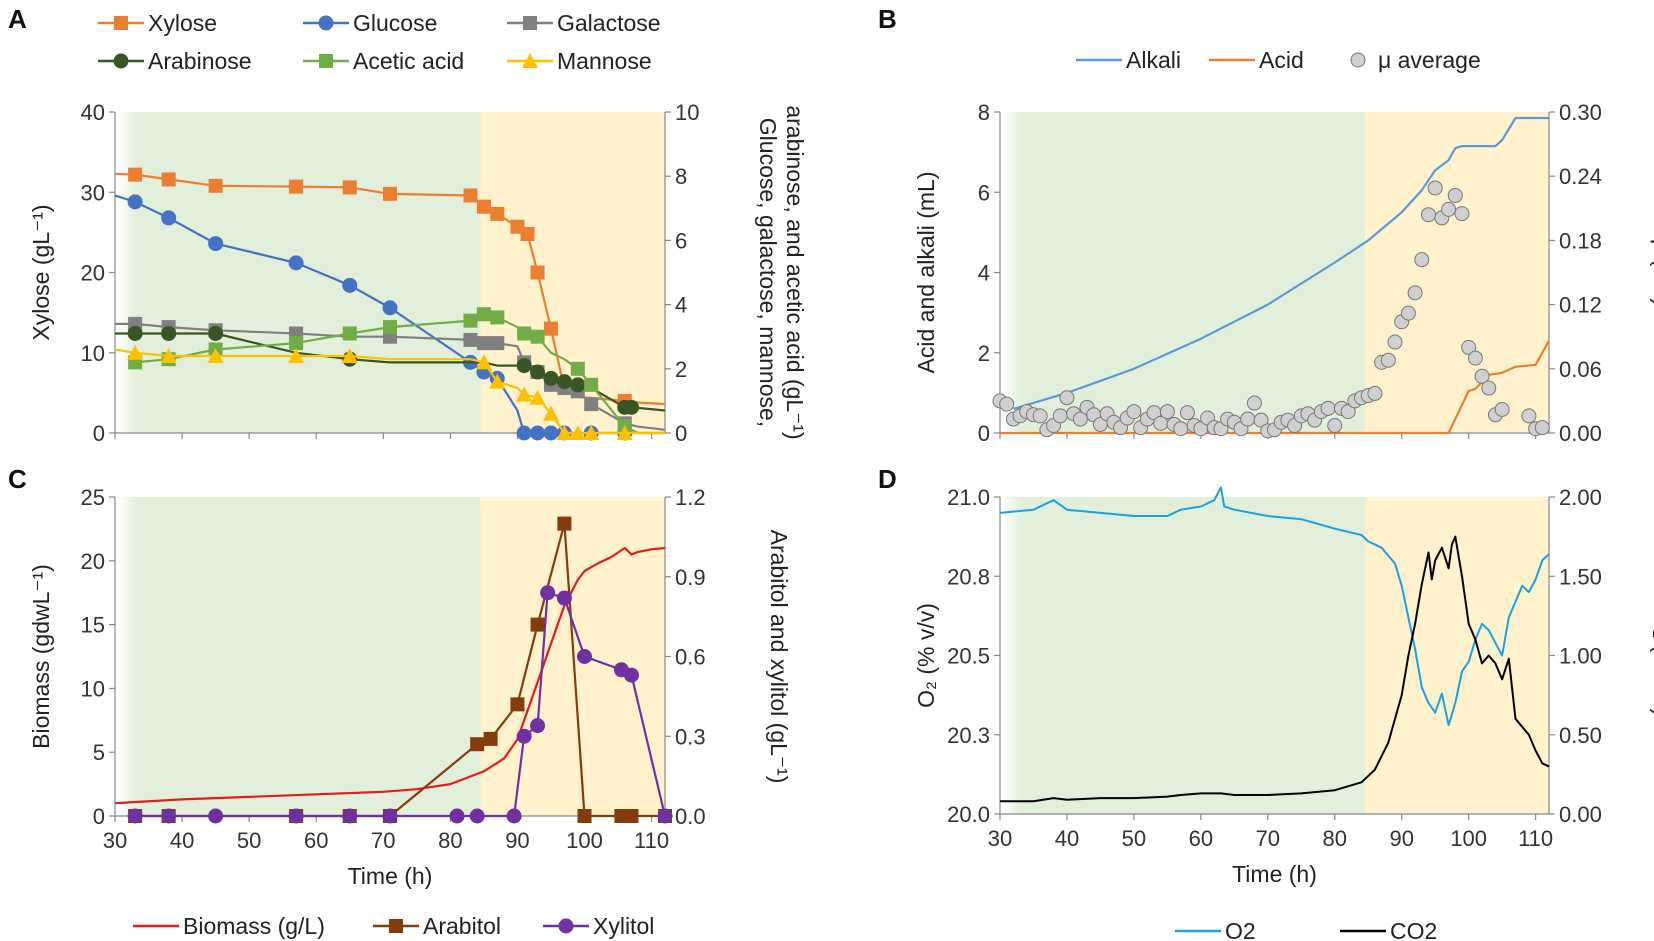  Describe the element at coordinates (681, 176) in the screenshot. I see `y2-tick-label: 8` at that location.